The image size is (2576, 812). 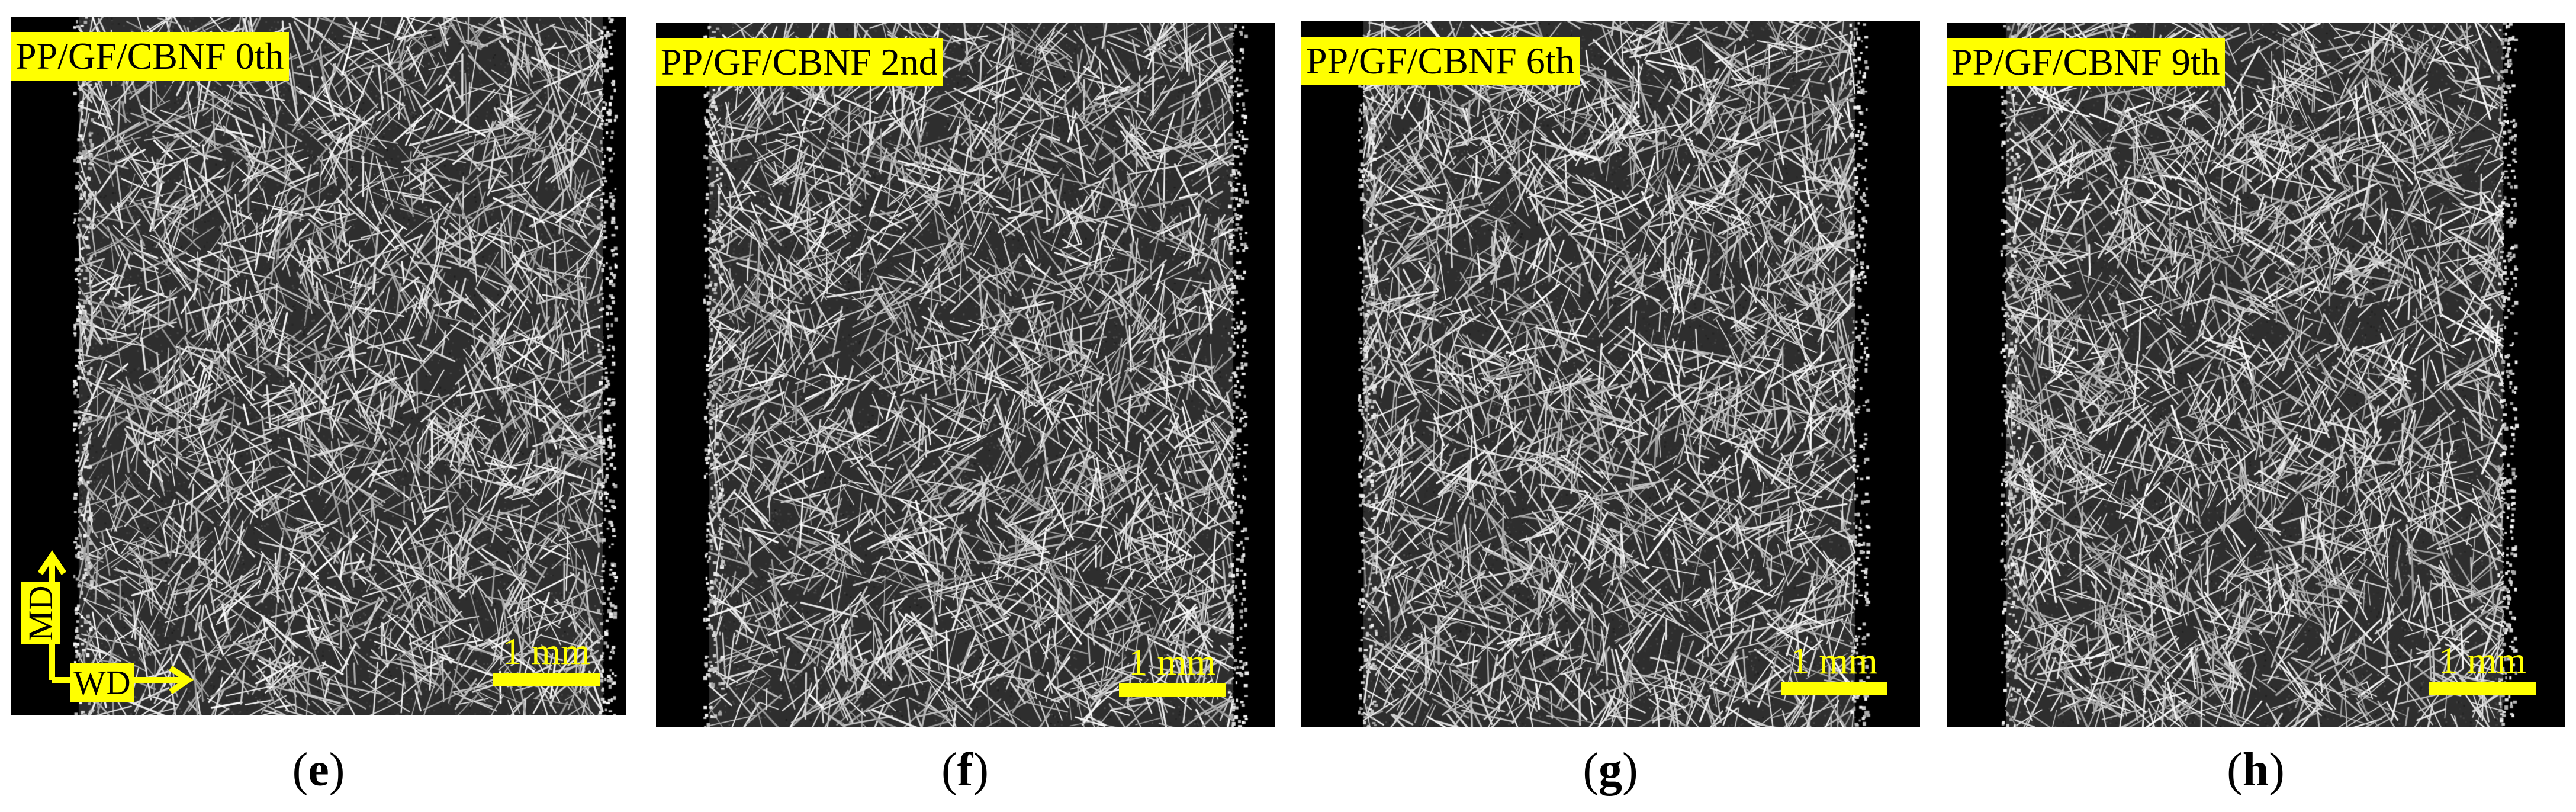 I want to click on scale-bar-line-g, so click(x=1834, y=688).